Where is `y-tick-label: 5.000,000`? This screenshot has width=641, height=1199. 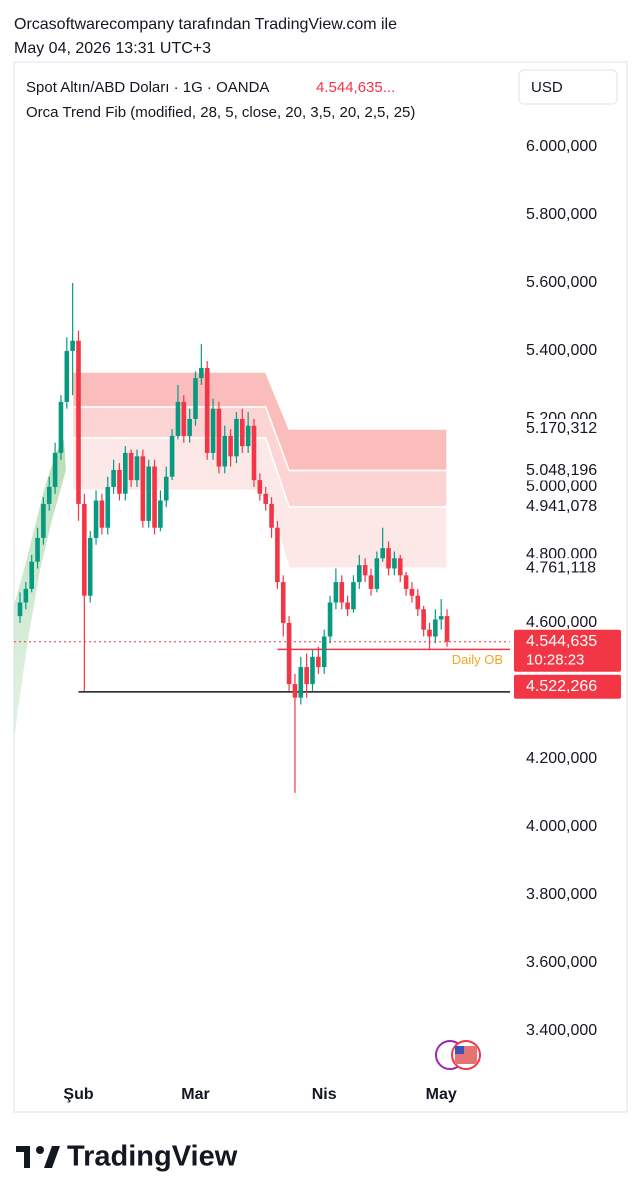
y-tick-label: 5.000,000 is located at coordinates (561, 486).